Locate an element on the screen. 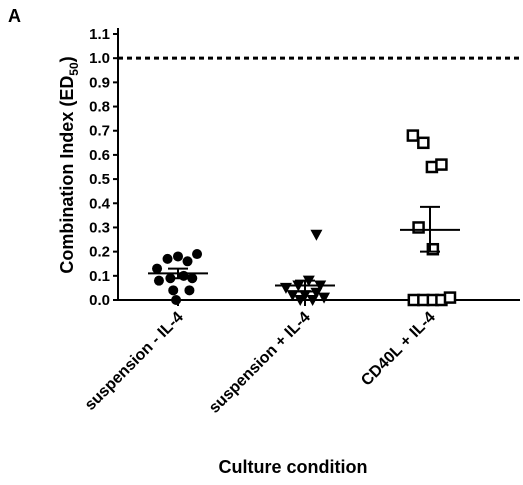 The image size is (523, 485). y-tick-label: 1.0 is located at coordinates (99, 58).